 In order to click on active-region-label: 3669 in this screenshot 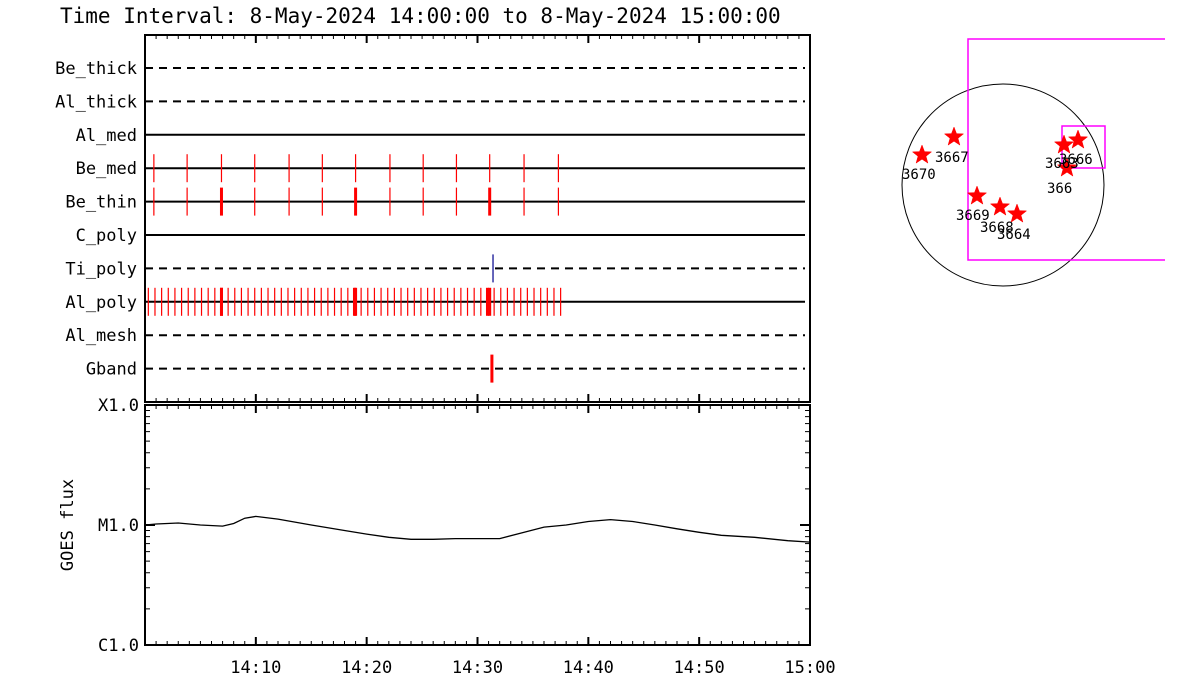, I will do `click(973, 216)`.